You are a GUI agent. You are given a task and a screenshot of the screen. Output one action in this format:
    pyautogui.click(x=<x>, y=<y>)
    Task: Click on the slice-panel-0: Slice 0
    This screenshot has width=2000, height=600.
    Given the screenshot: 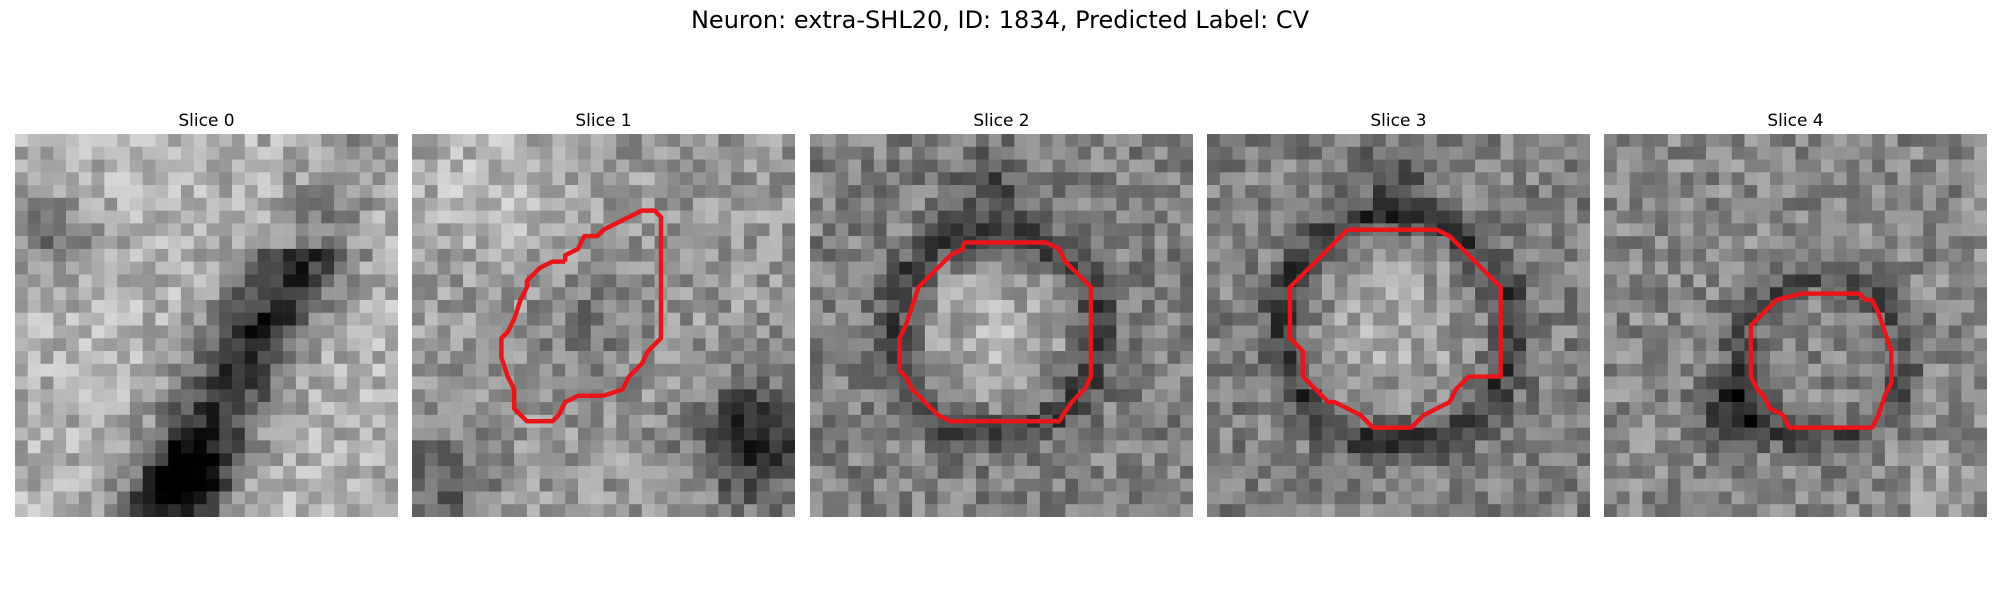 What is the action you would take?
    pyautogui.click(x=206, y=312)
    